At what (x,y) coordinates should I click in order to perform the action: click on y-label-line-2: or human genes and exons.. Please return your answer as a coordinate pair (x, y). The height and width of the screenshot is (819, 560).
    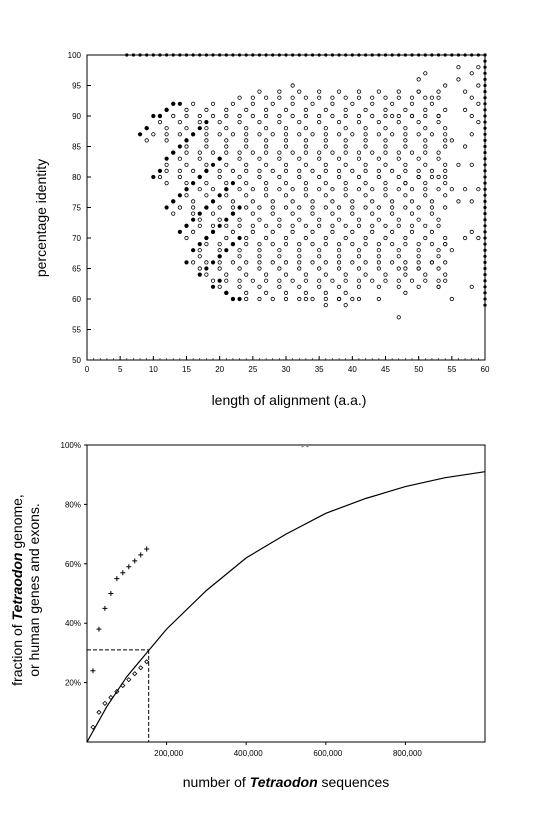
    Looking at the image, I should click on (34, 590).